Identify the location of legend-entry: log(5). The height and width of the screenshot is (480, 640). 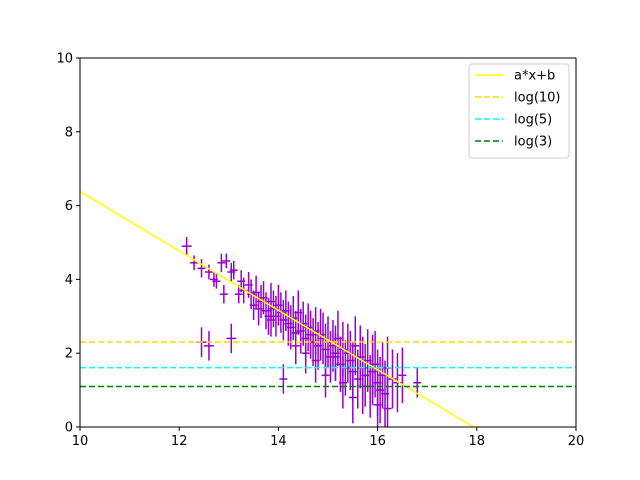
(513, 120).